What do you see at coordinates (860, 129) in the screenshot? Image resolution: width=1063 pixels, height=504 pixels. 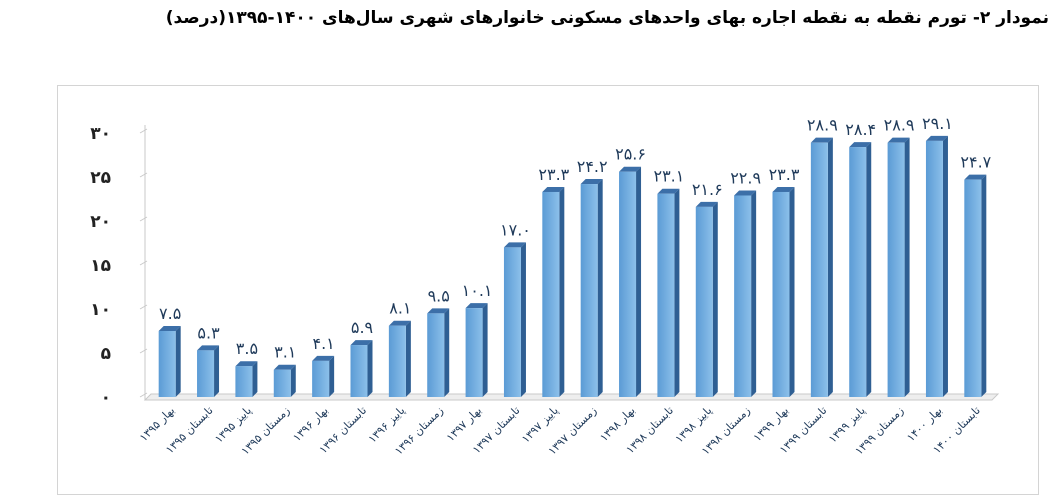 I see `data-label: ۲۸.۴` at bounding box center [860, 129].